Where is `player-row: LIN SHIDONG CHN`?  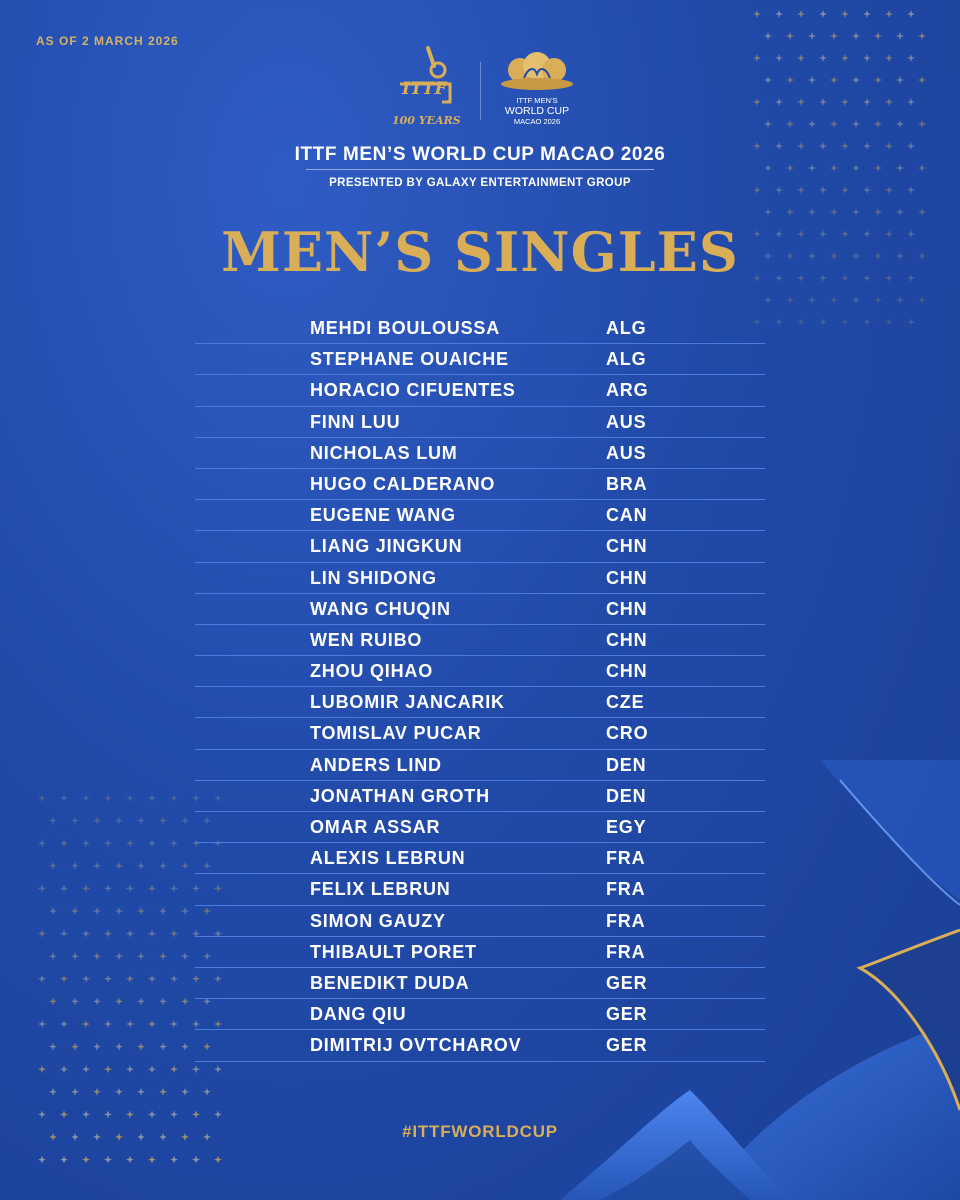
player-row: LIN SHIDONG CHN is located at coordinates (480, 578).